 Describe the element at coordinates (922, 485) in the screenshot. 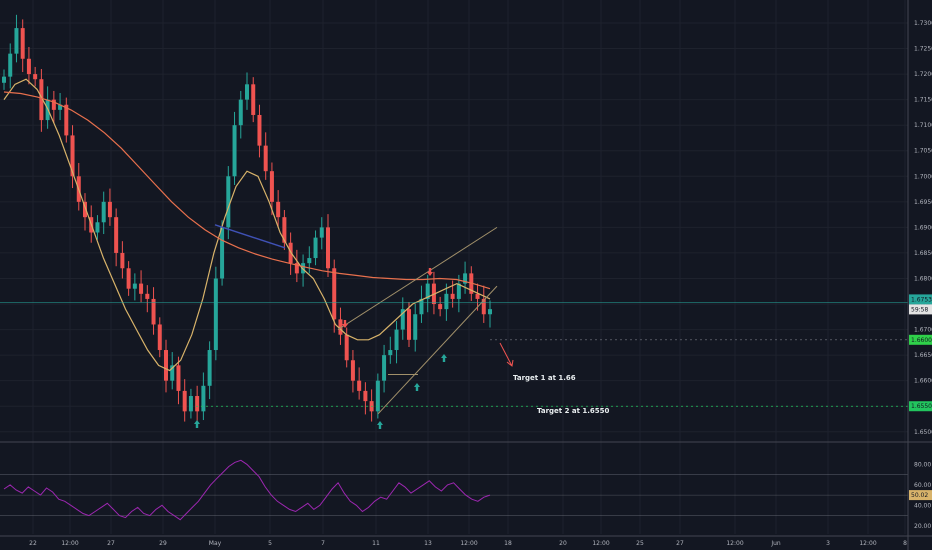

I see `rsi-tick-label: 60.00` at that location.